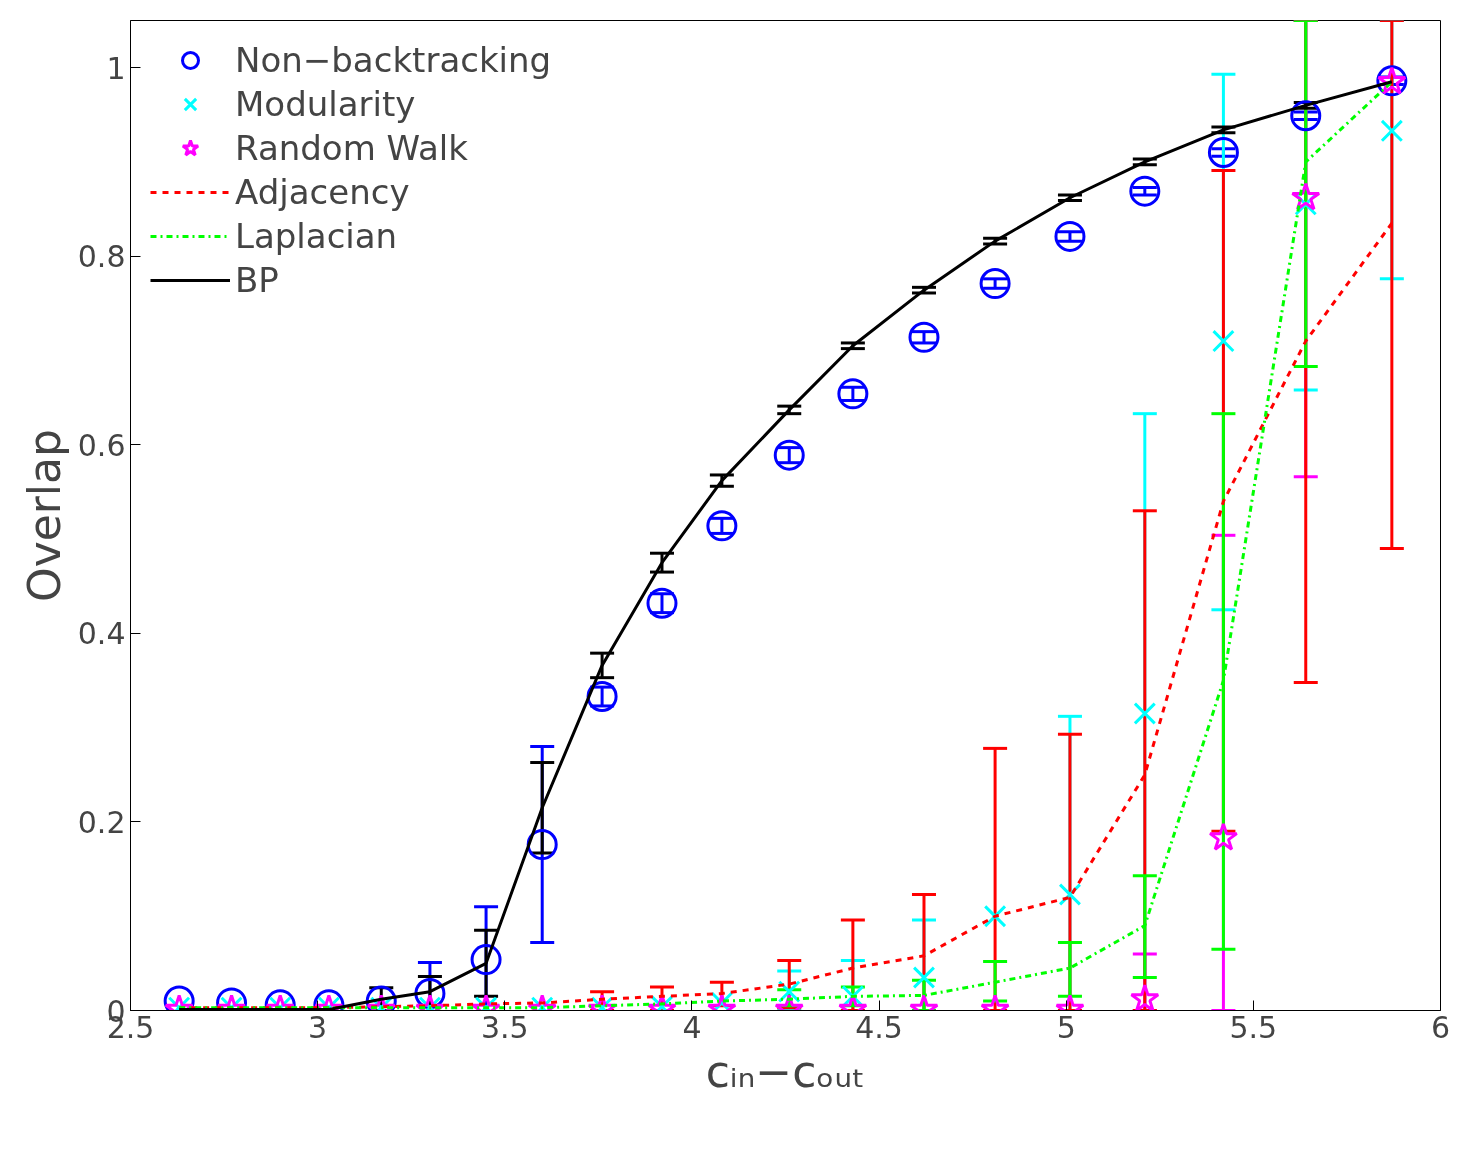  Describe the element at coordinates (318, 1027) in the screenshot. I see `x-tick-label: 3` at that location.